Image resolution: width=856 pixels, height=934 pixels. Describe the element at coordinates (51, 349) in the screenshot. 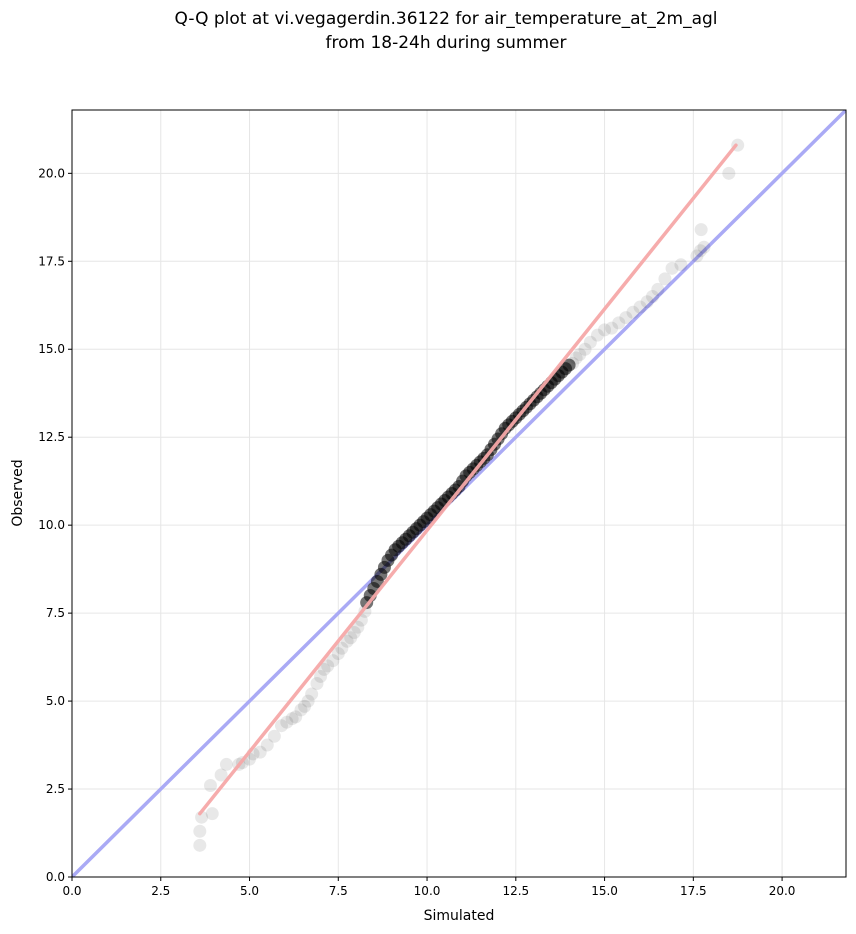

I see `y-tick-label: 15.0` at that location.